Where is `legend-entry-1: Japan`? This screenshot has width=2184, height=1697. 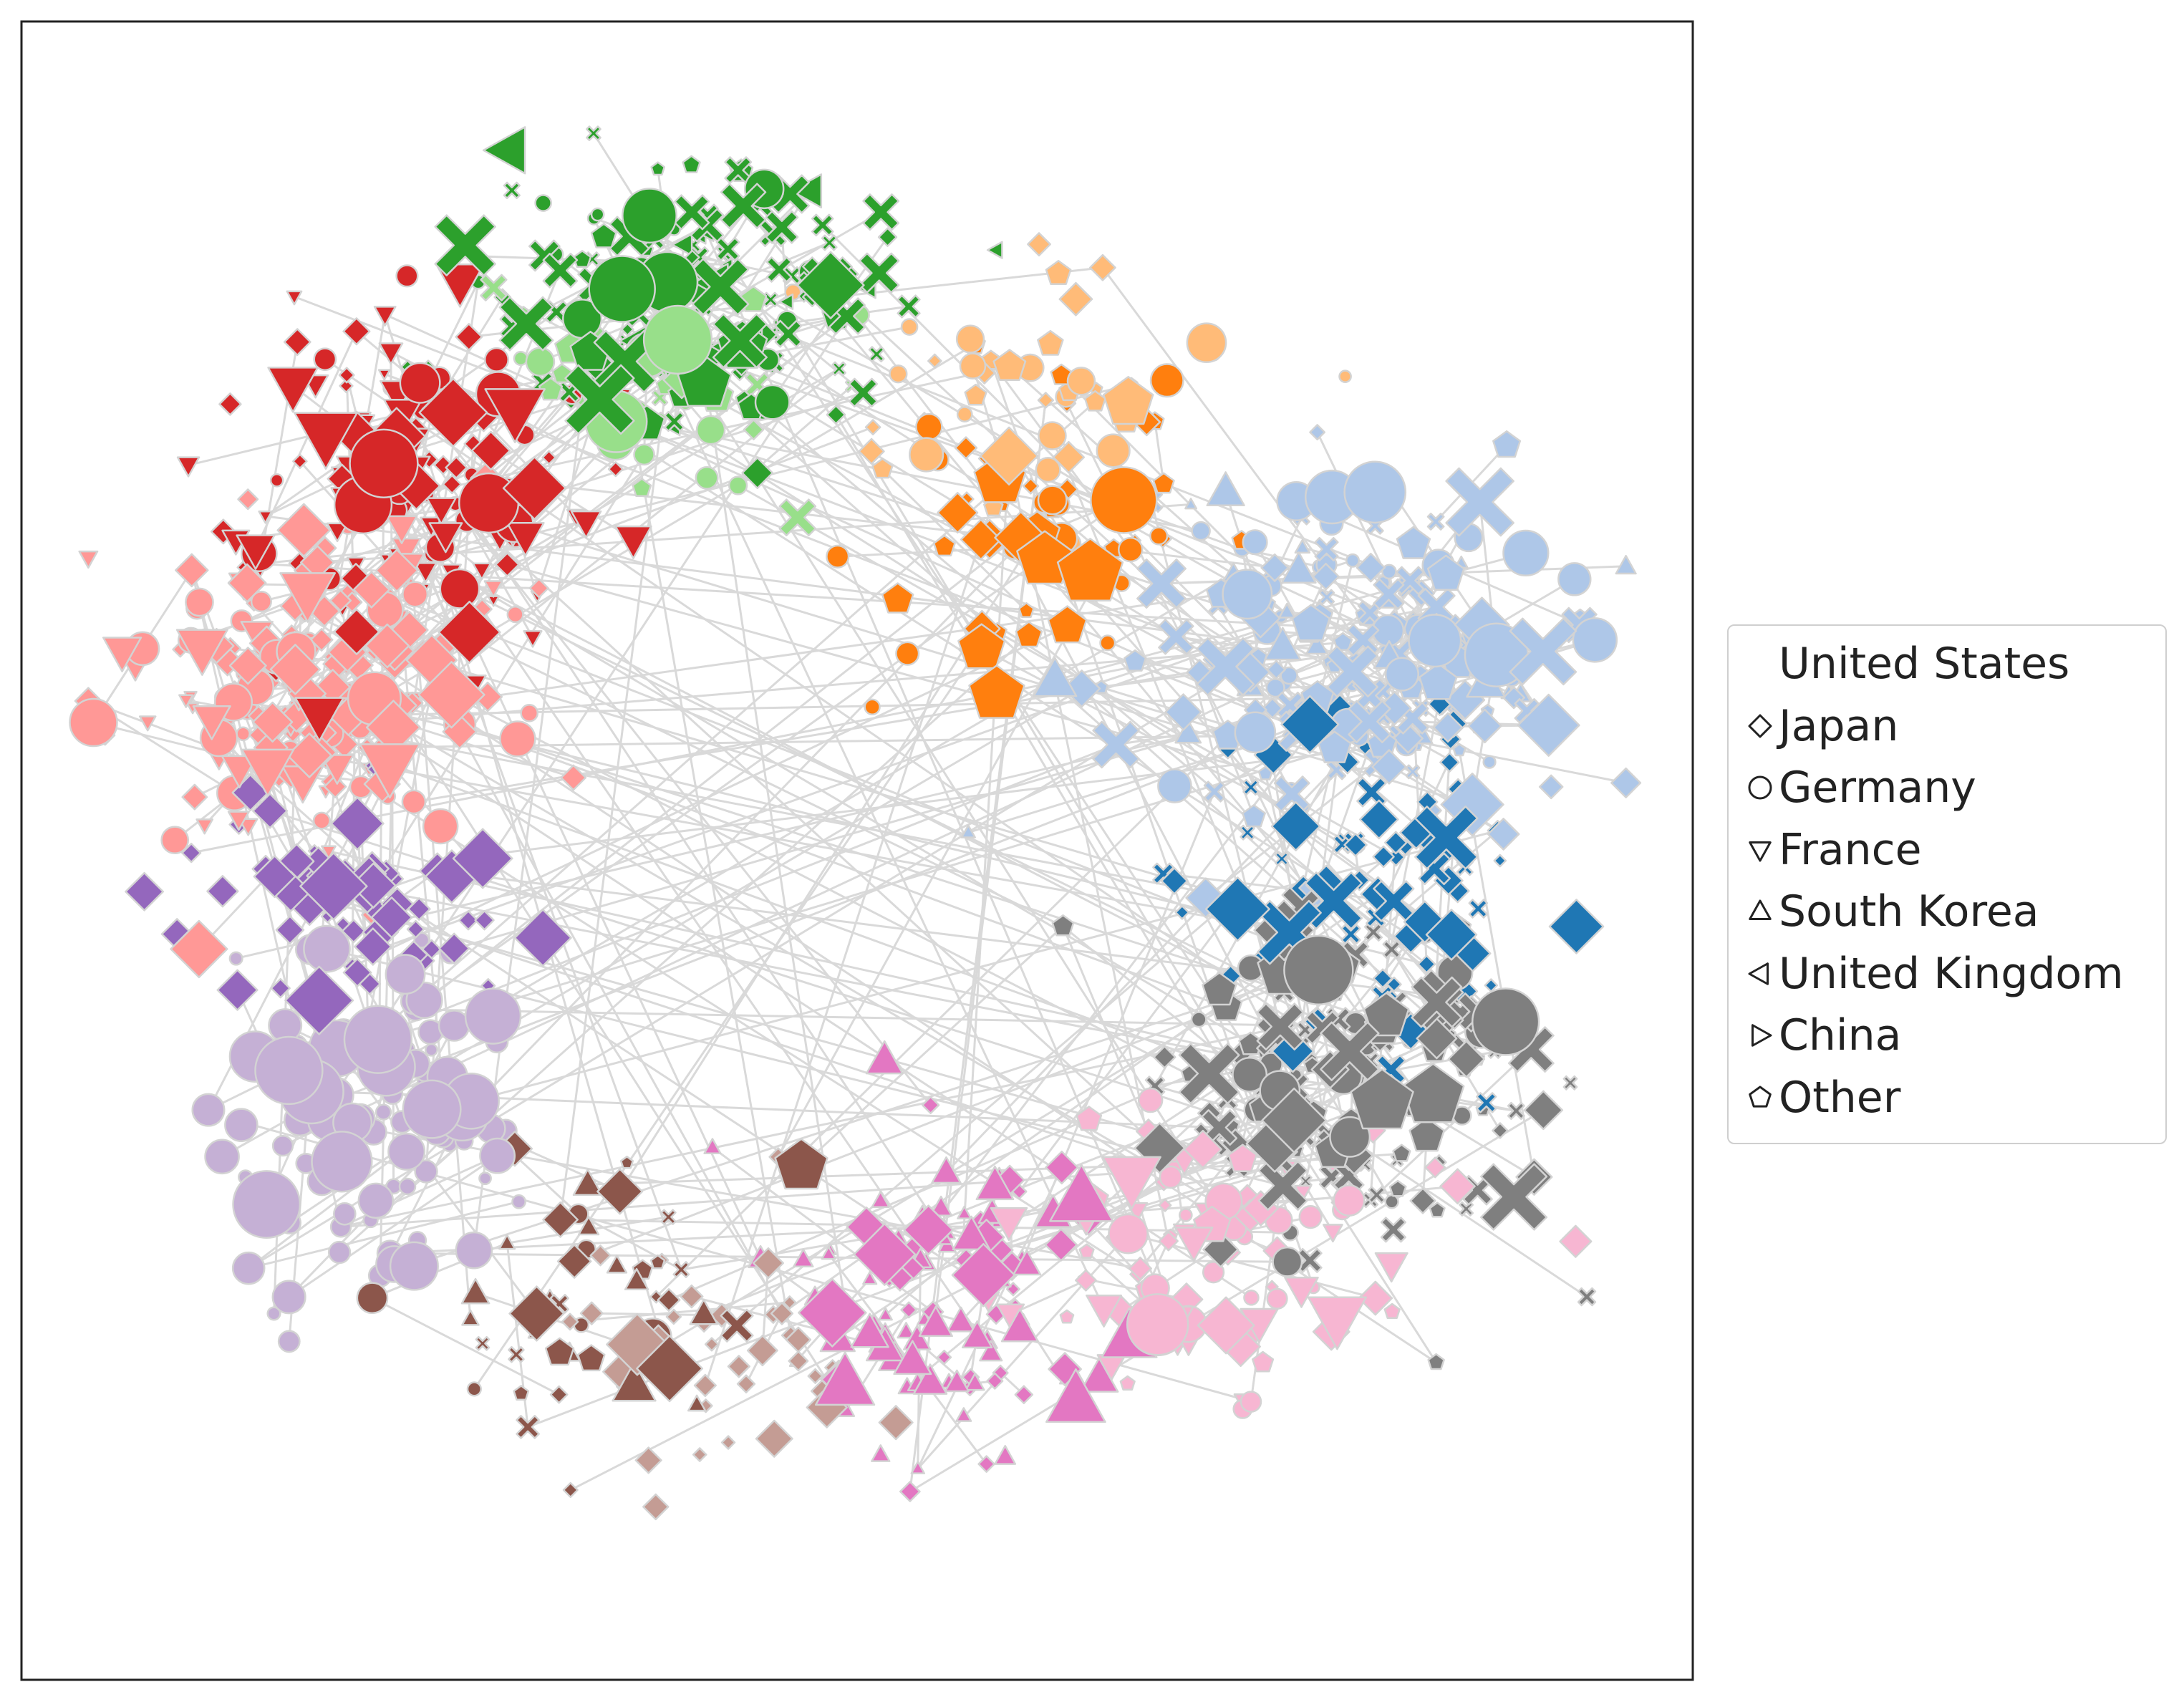
legend-entry-1: Japan is located at coordinates (1947, 726).